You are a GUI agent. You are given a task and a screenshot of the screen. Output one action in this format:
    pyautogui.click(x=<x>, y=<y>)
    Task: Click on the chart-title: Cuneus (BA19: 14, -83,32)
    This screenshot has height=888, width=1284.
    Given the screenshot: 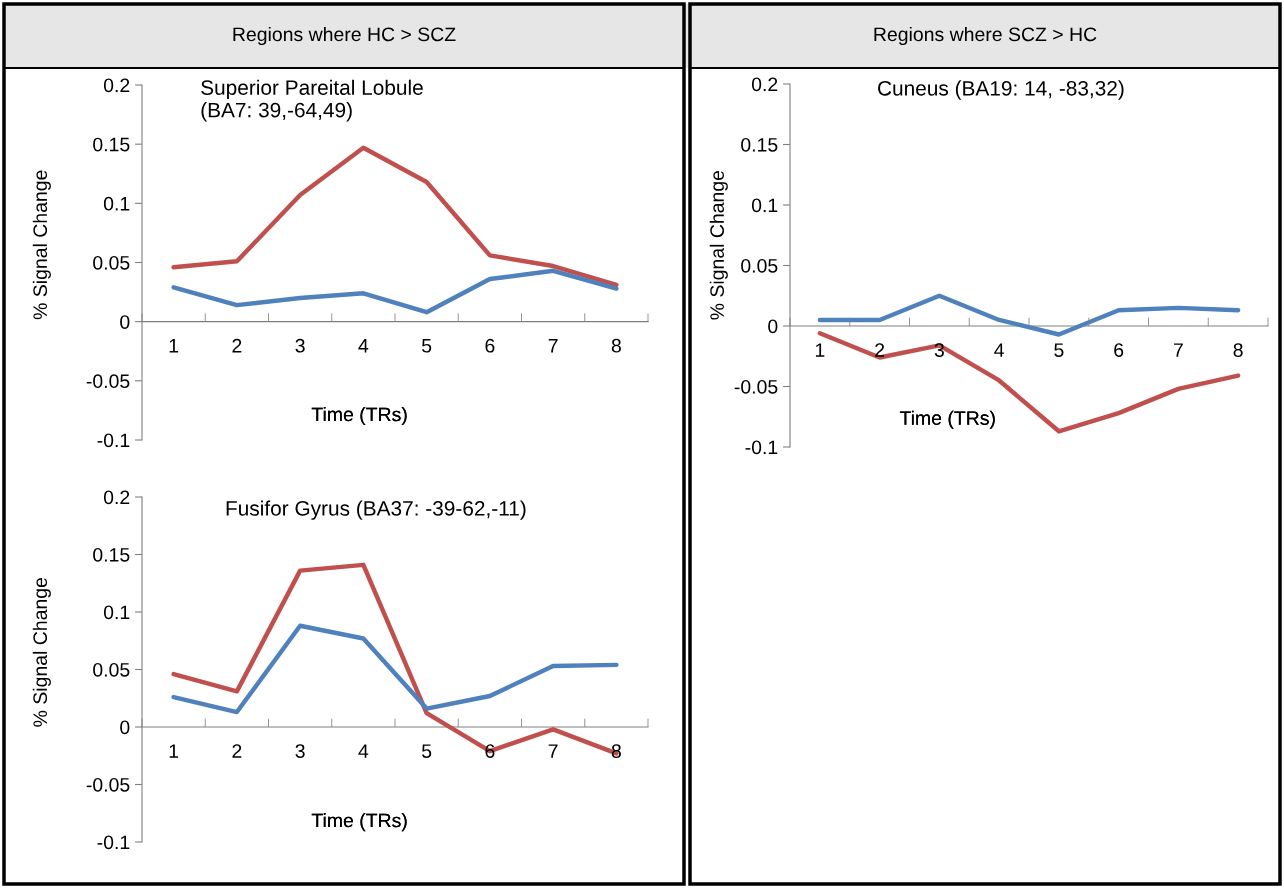 What is the action you would take?
    pyautogui.click(x=1001, y=90)
    